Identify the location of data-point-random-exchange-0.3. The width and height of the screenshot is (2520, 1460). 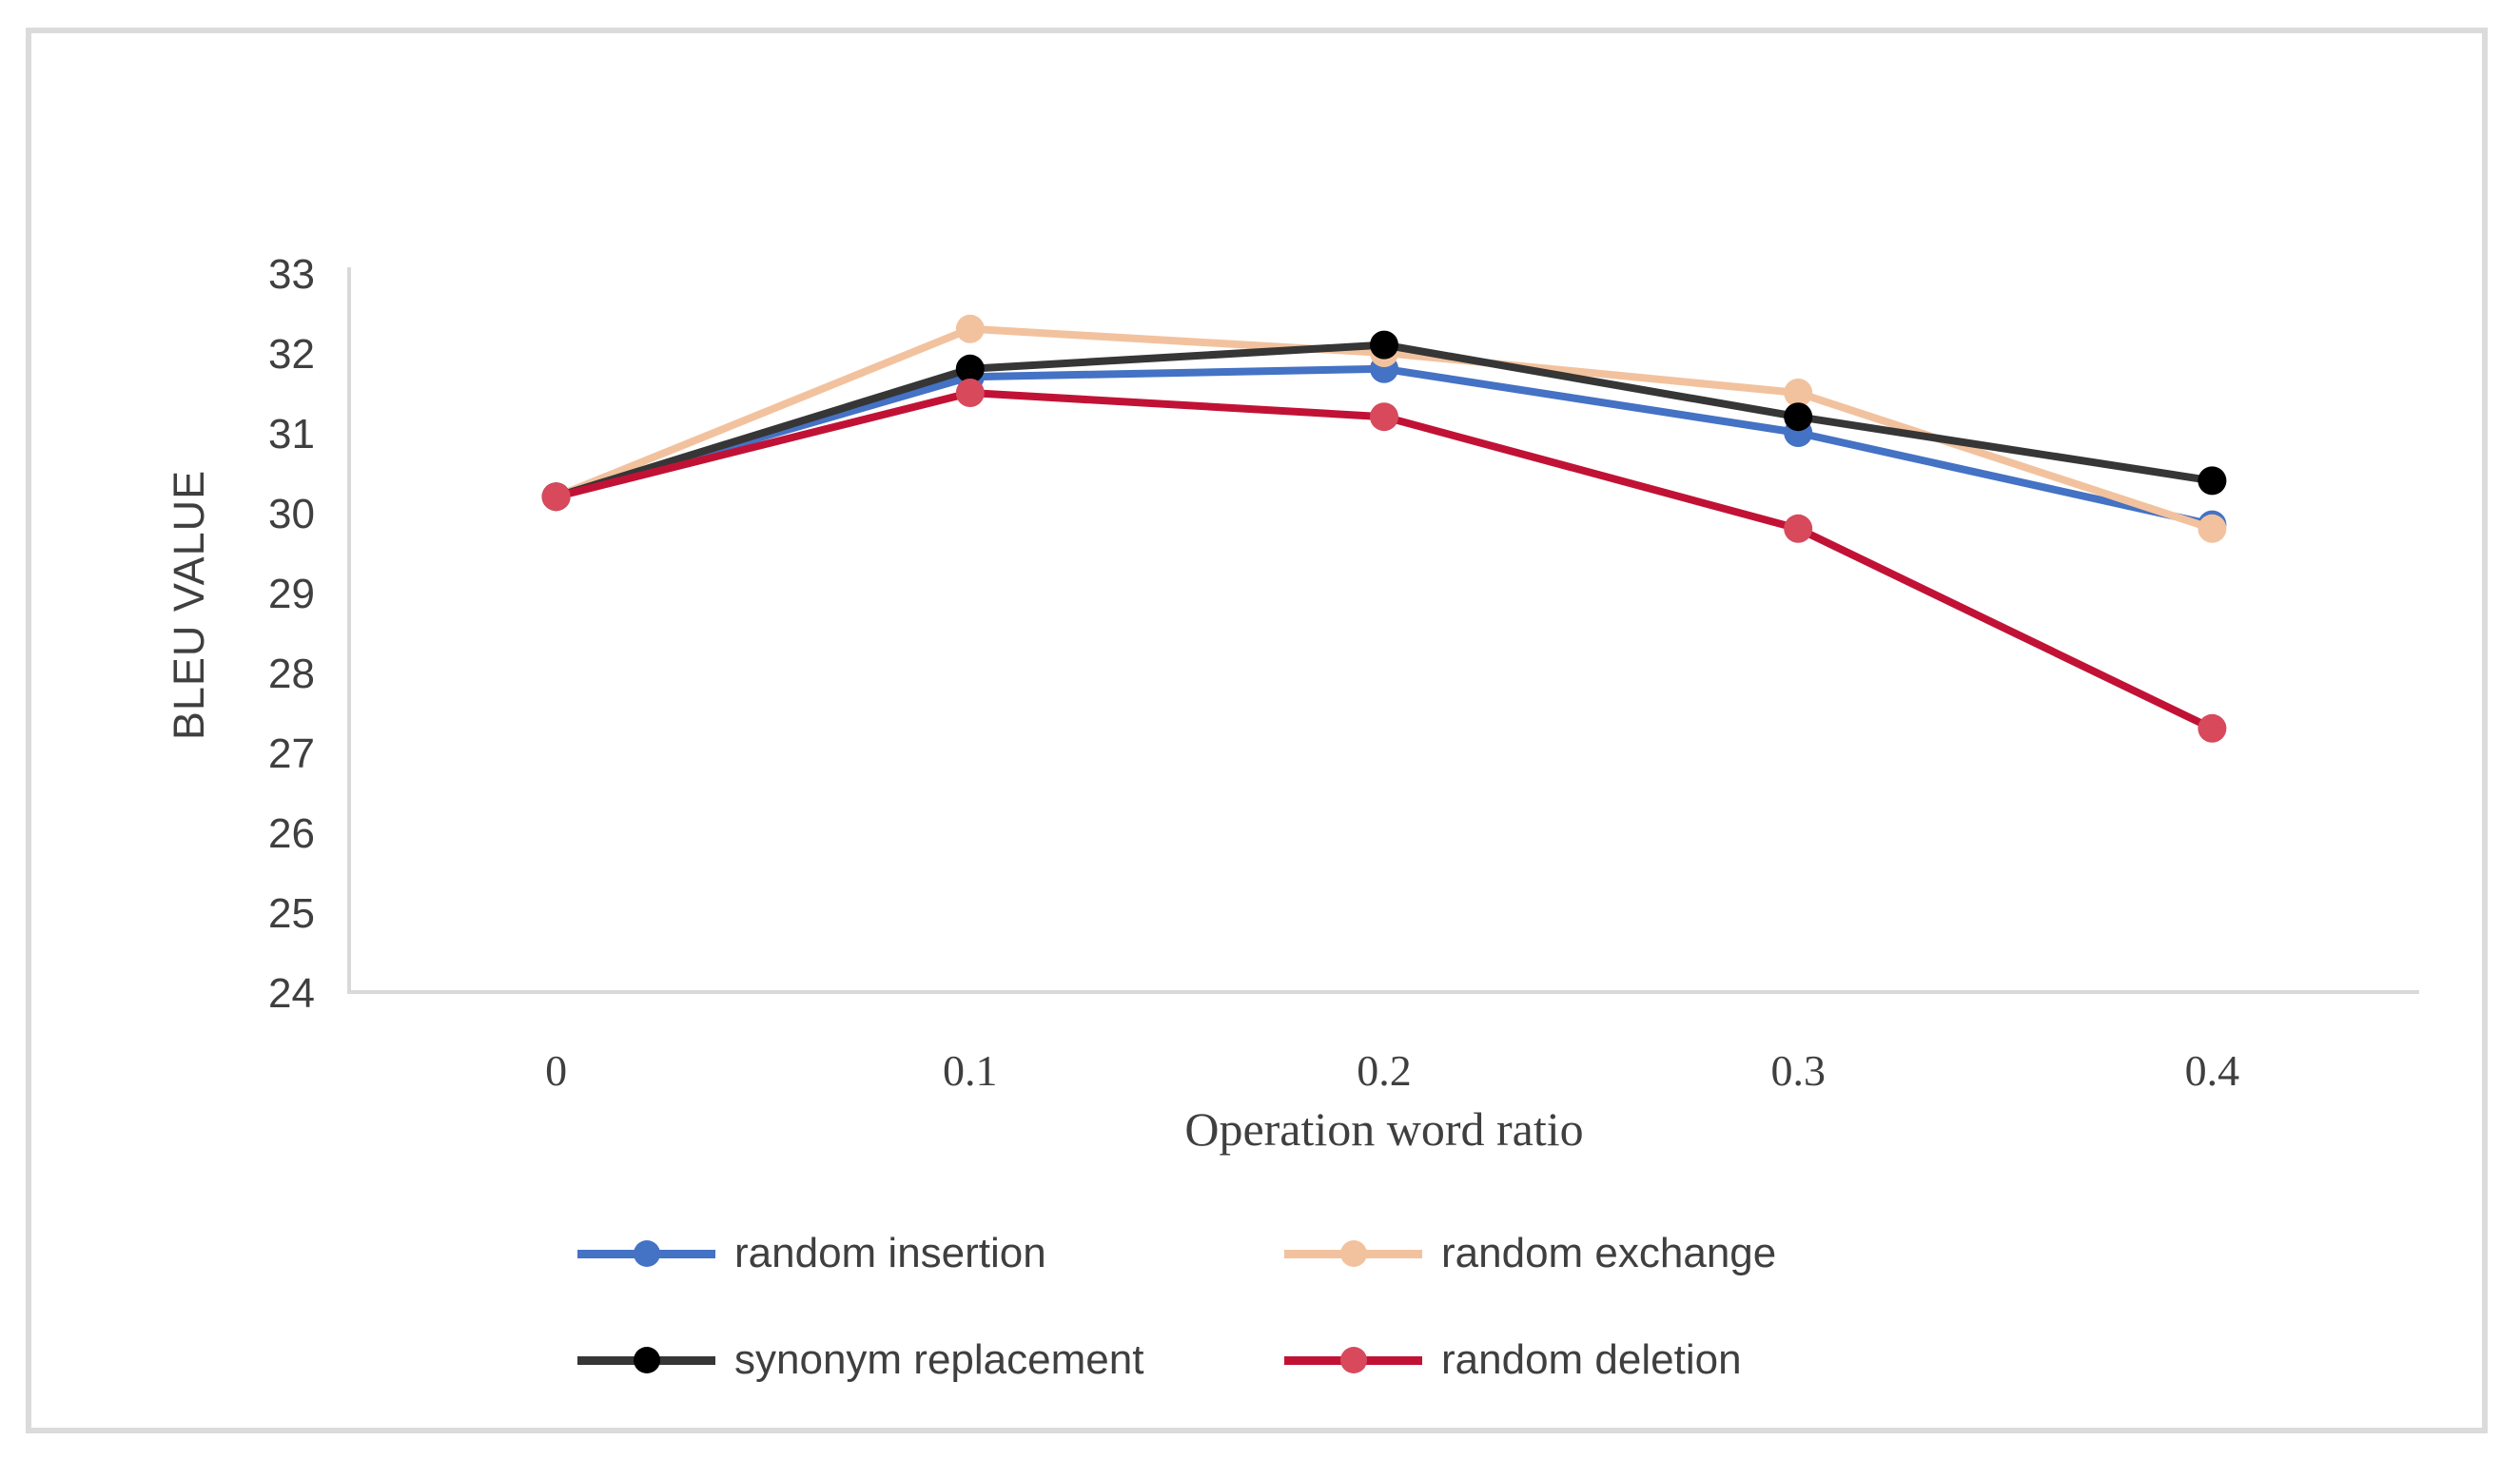
(1799, 393).